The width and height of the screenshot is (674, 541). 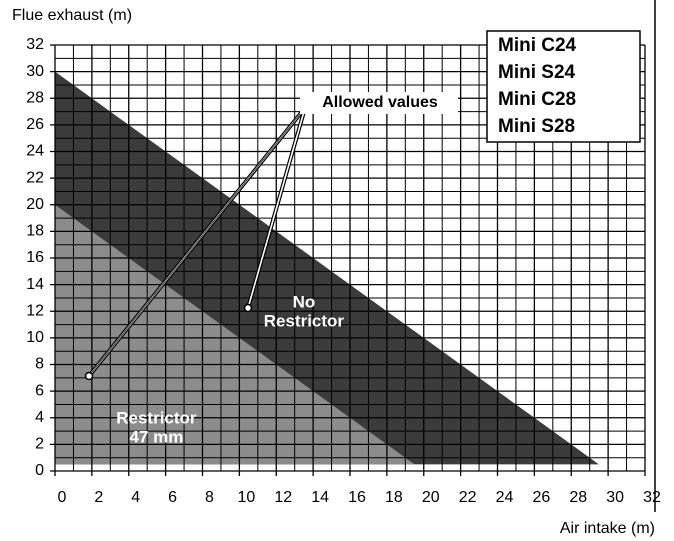 I want to click on y-tick-label: 22, so click(x=35, y=177).